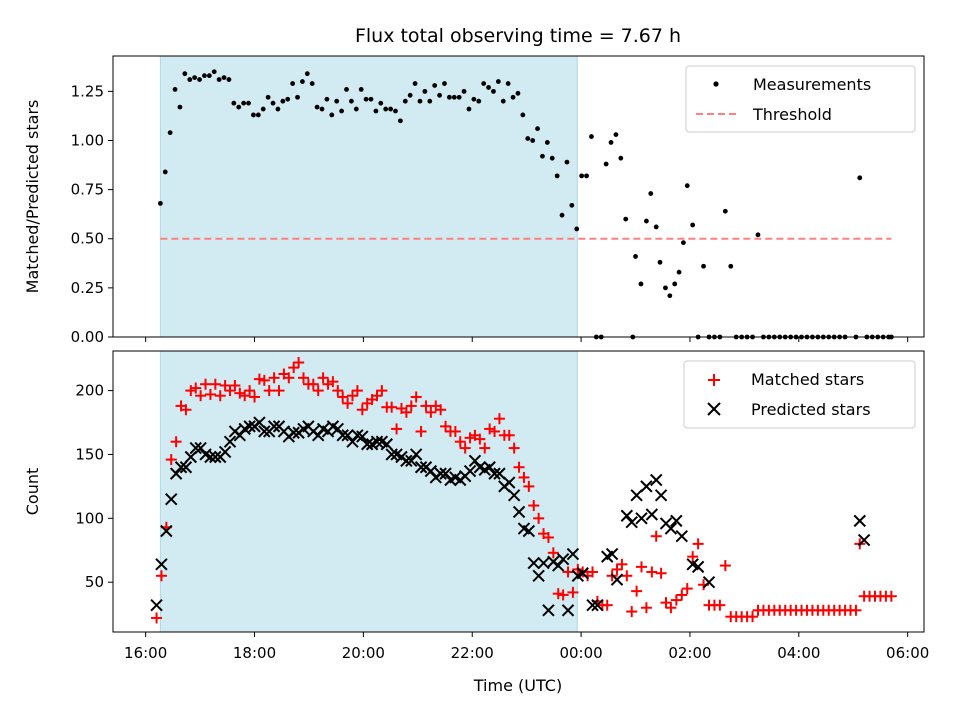  I want to click on legend-marker-matched, so click(714, 380).